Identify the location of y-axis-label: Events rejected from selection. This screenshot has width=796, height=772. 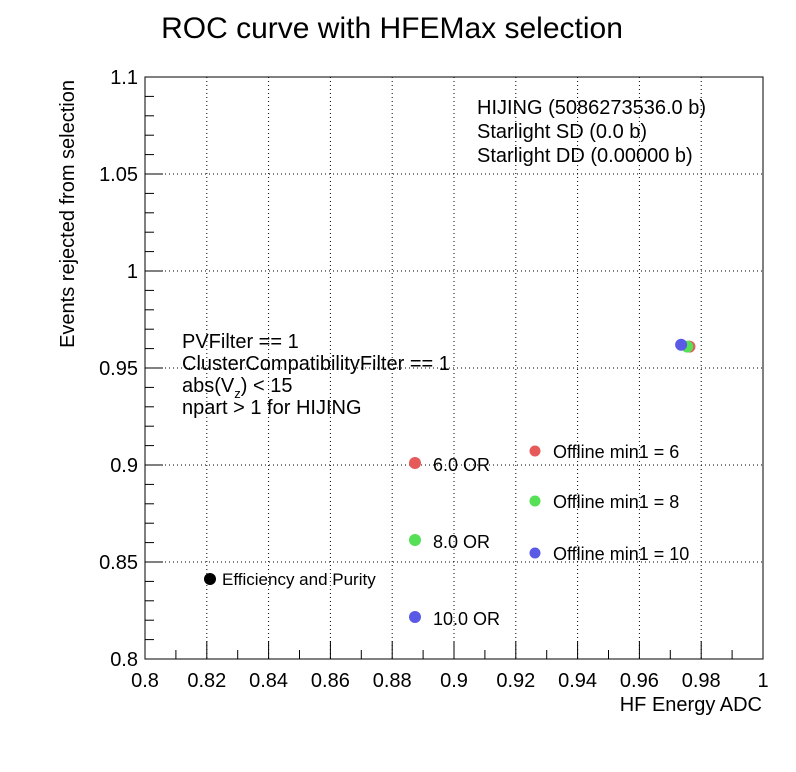
(68, 214).